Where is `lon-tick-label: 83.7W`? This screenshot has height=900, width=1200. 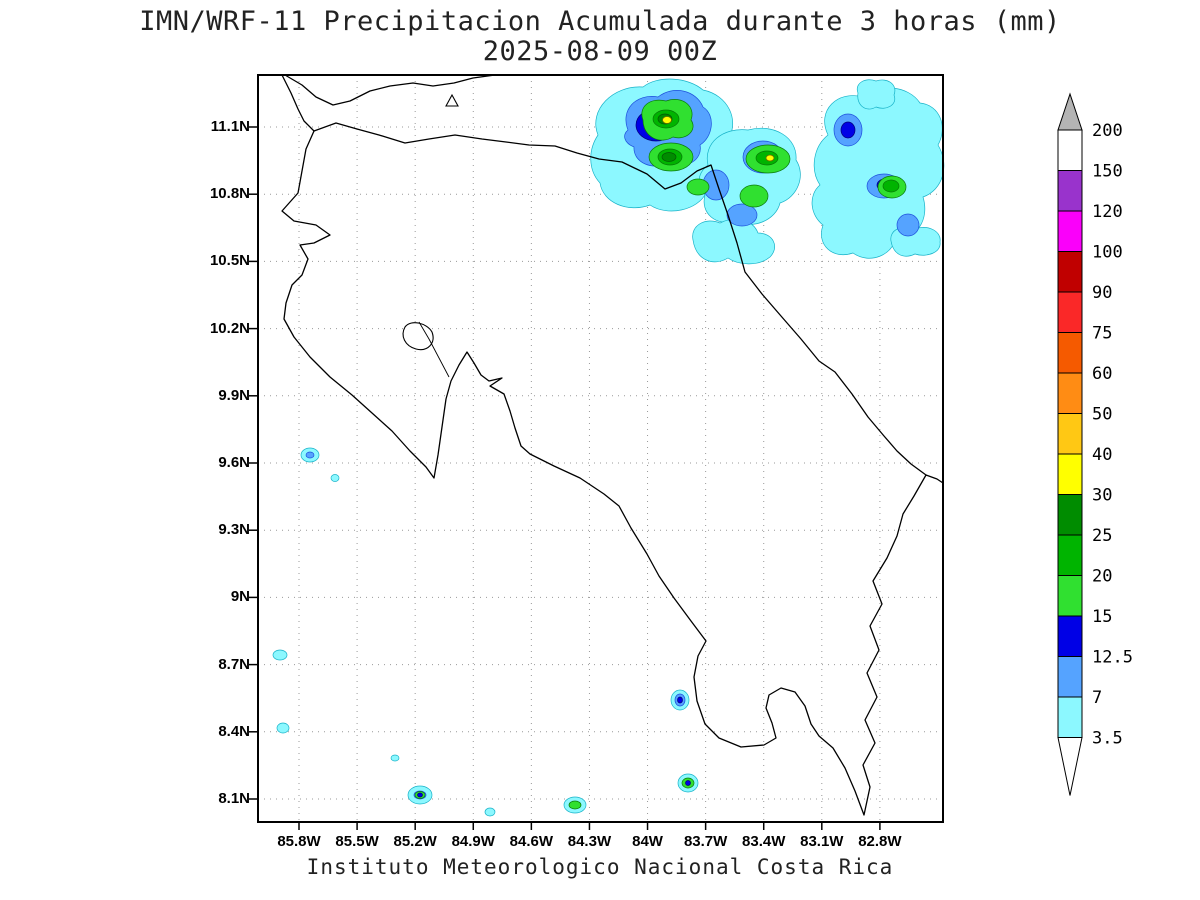
lon-tick-label: 83.7W is located at coordinates (705, 841).